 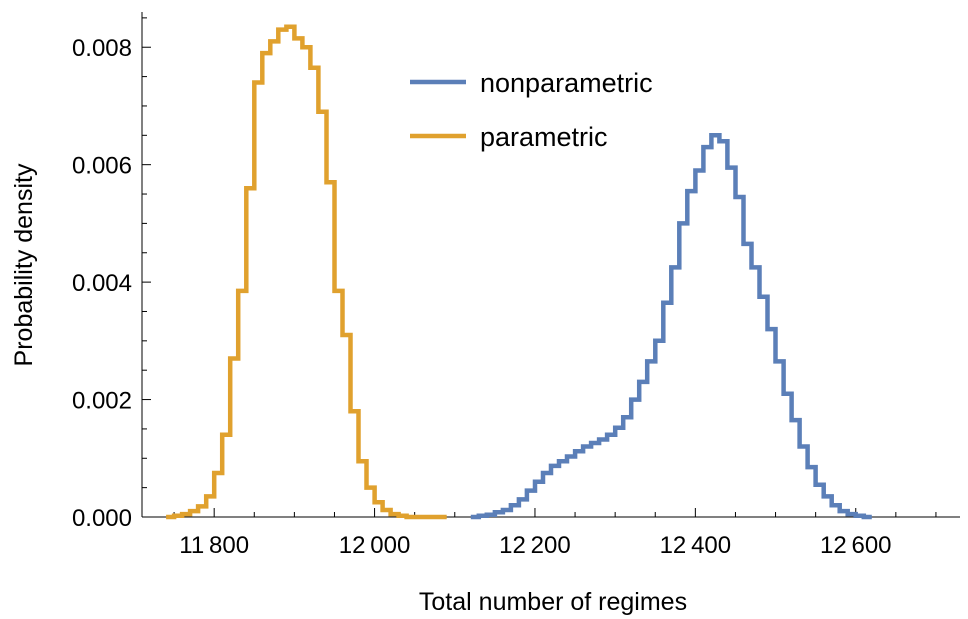 What do you see at coordinates (696, 545) in the screenshot?
I see `x-tick-label: 12 400` at bounding box center [696, 545].